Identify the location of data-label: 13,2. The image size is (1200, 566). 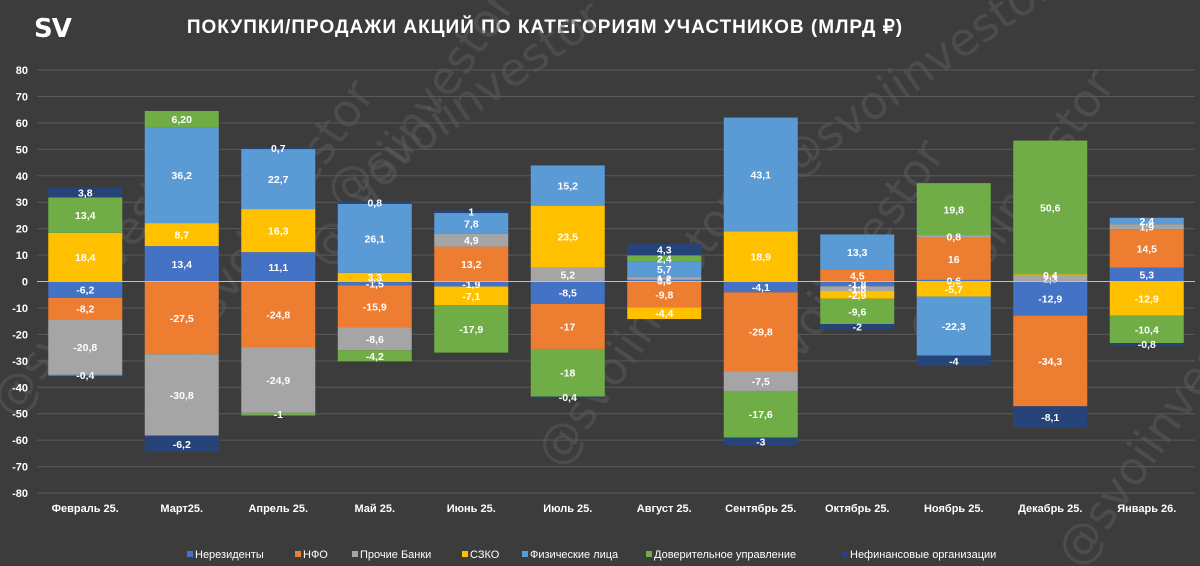
(471, 265).